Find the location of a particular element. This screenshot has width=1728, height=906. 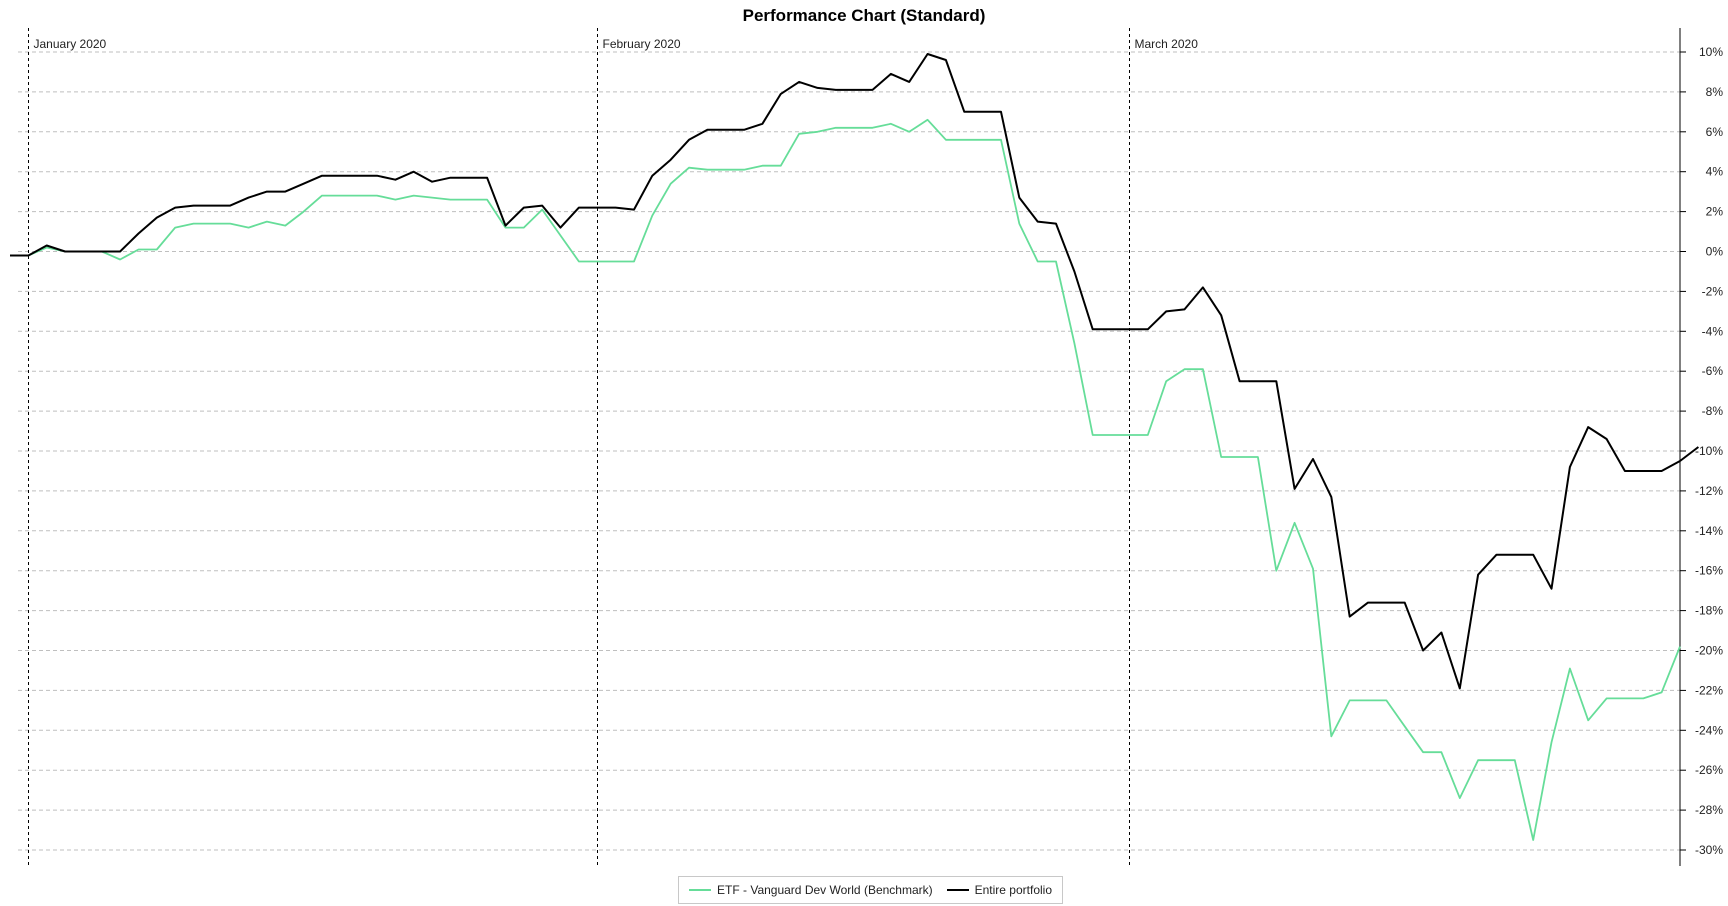

y-tick-label: 4% is located at coordinates (1715, 172).